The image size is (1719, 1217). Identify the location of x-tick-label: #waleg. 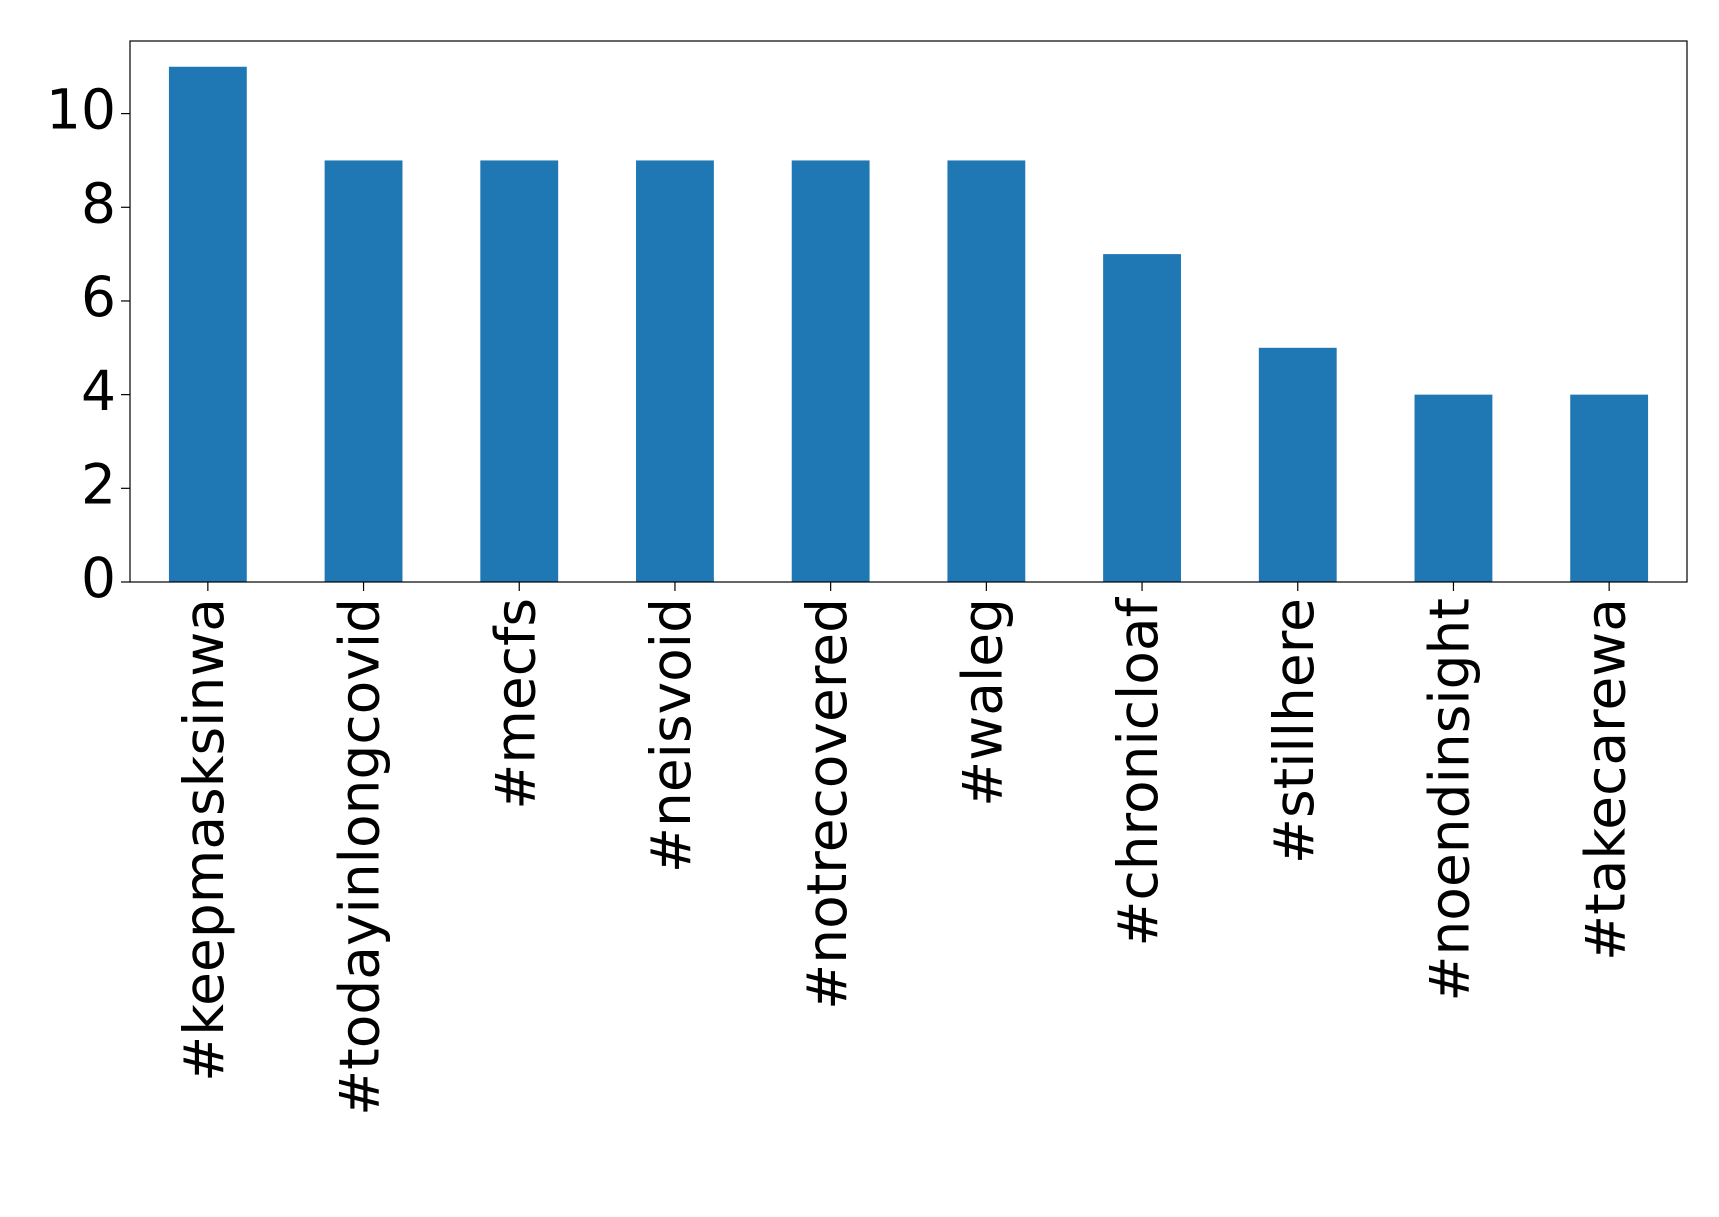
(982, 702).